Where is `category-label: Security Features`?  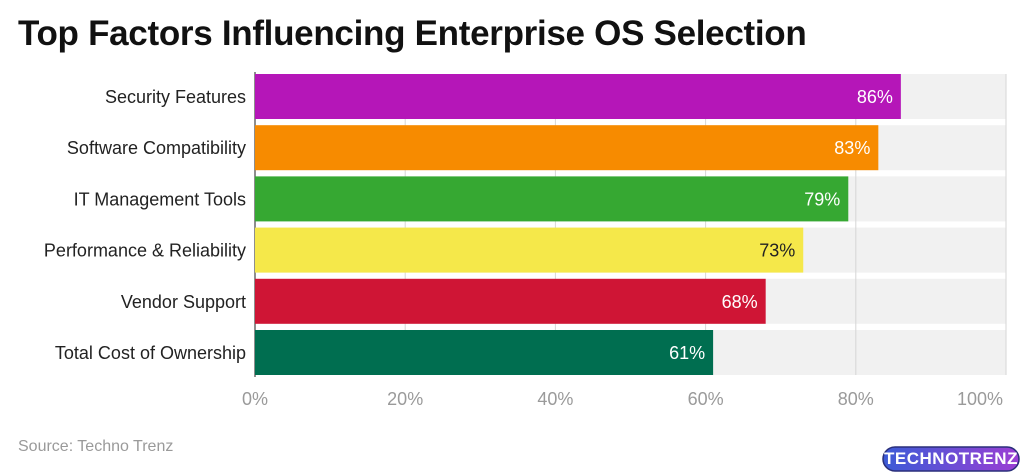 category-label: Security Features is located at coordinates (175, 97).